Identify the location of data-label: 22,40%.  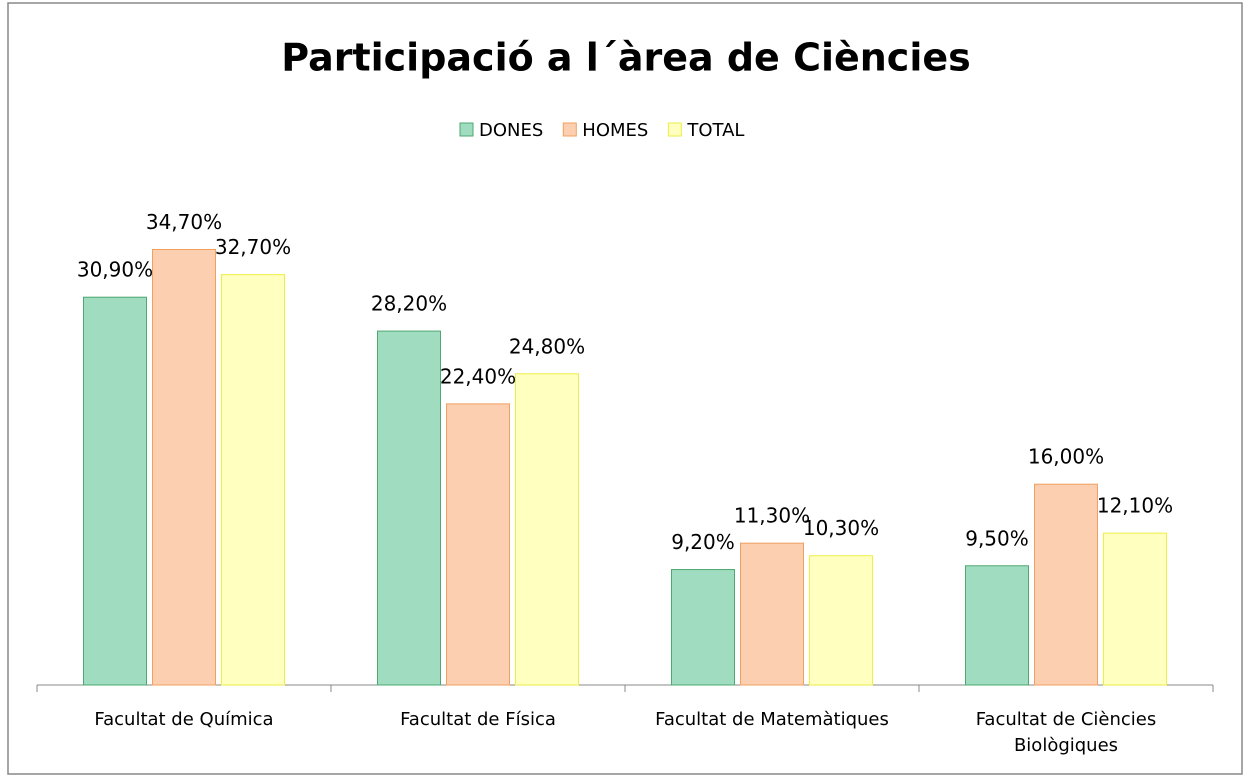
(478, 376).